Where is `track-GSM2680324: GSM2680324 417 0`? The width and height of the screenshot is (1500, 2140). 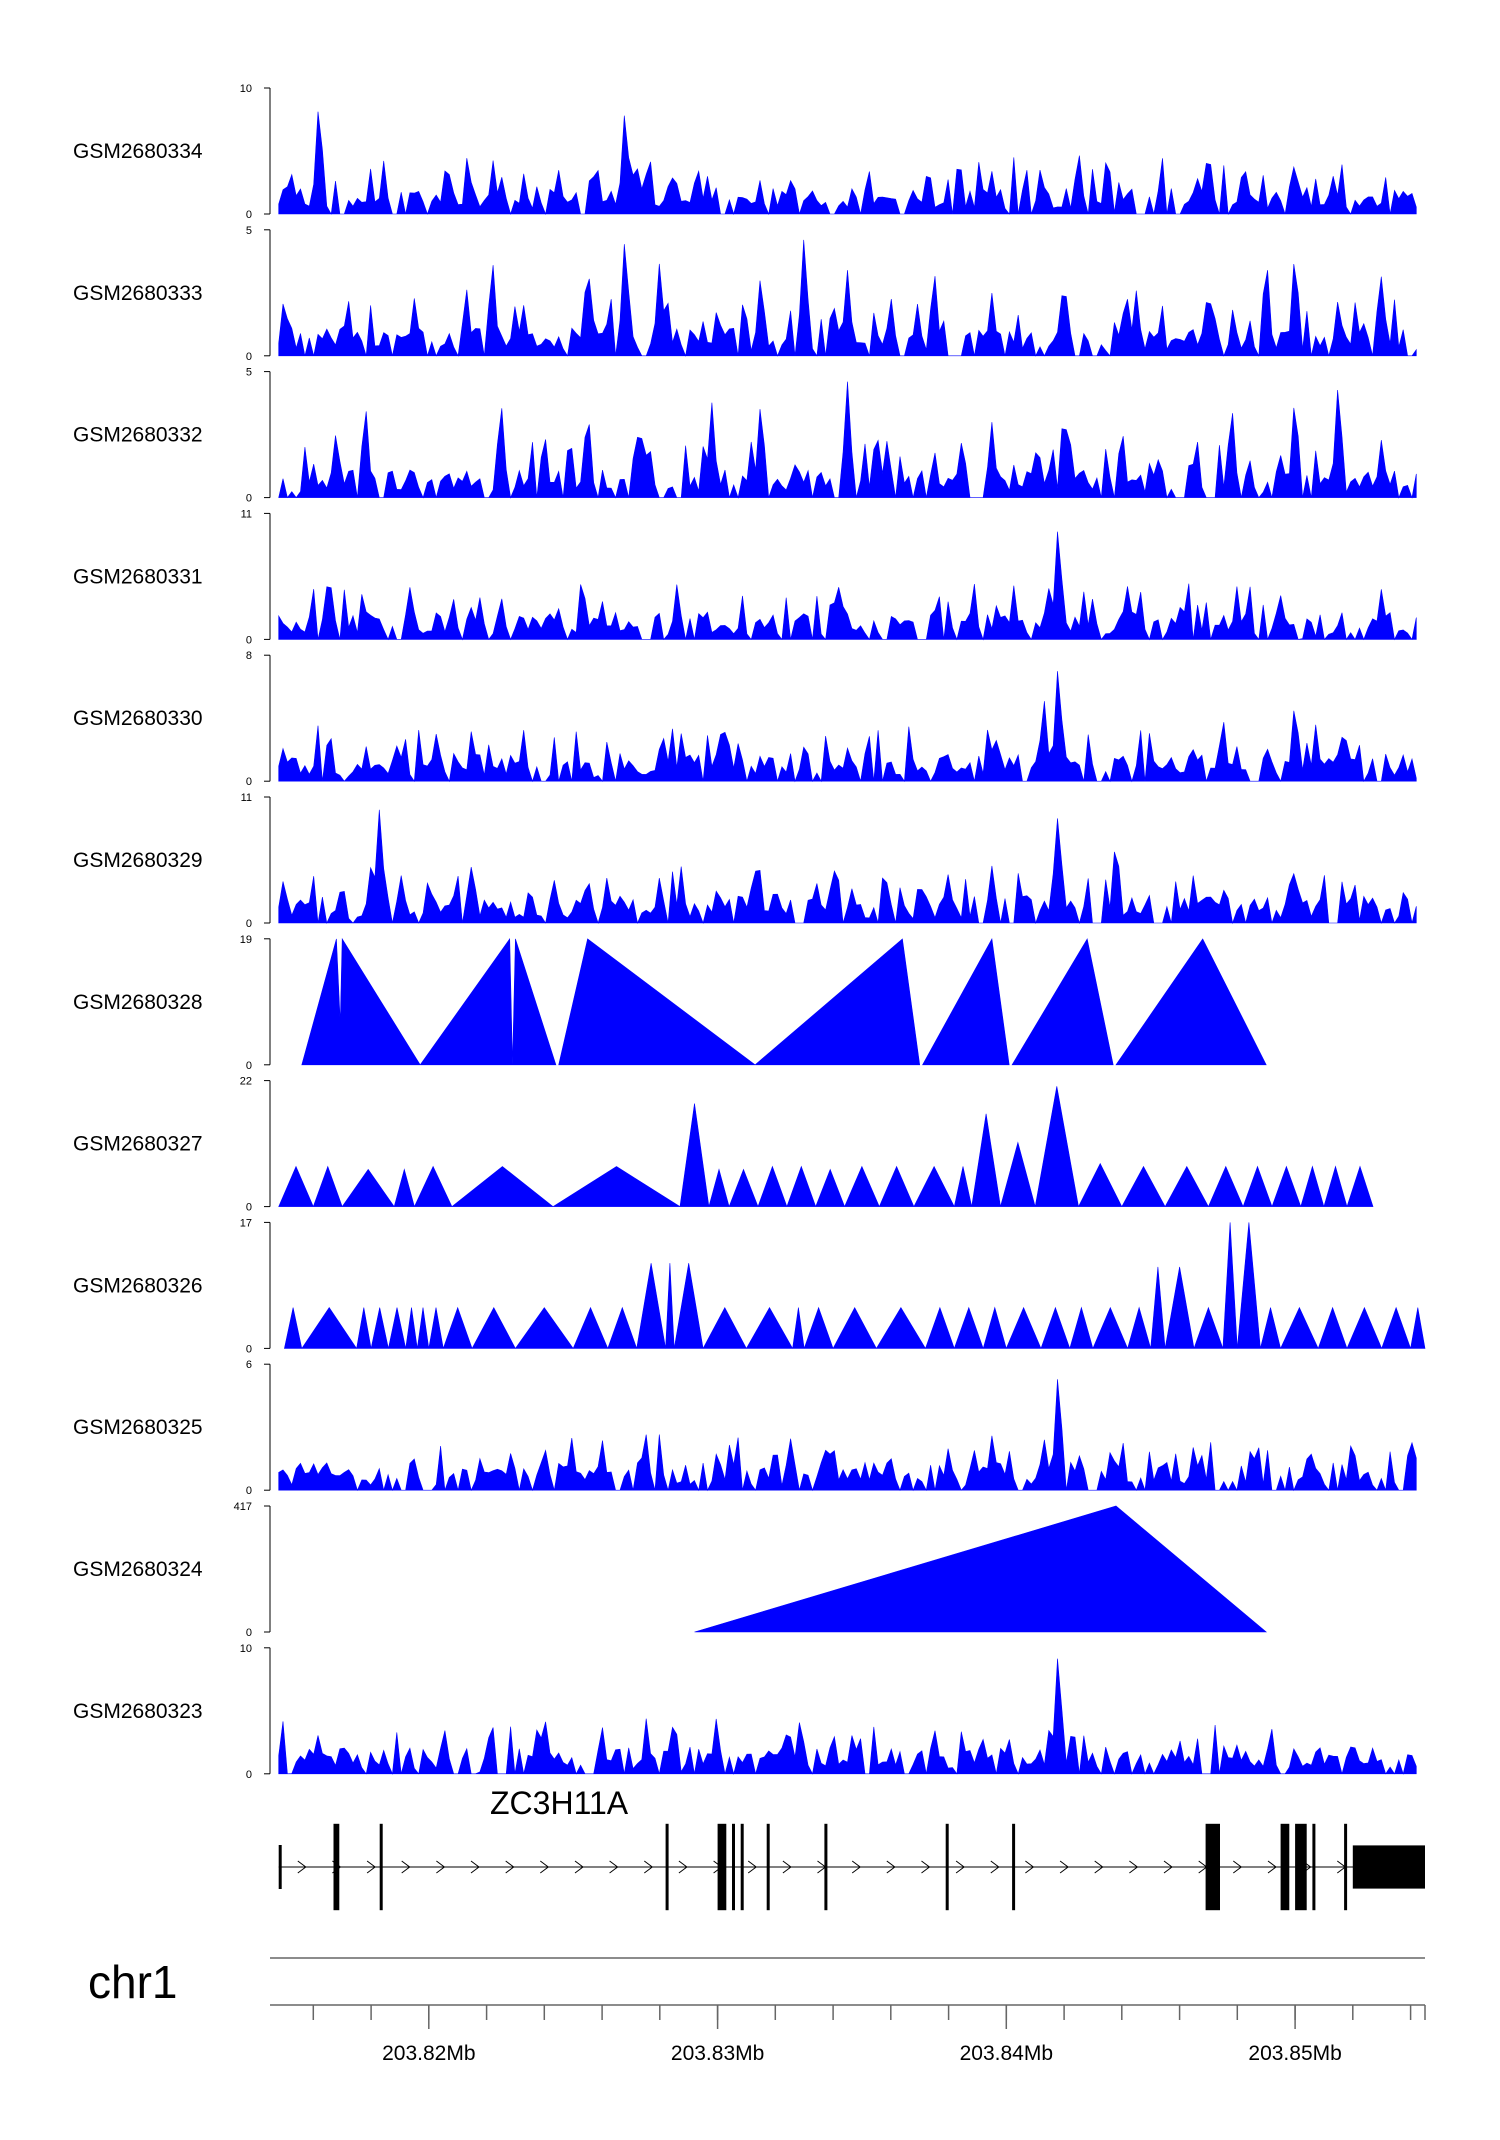 track-GSM2680324: GSM2680324 417 0 is located at coordinates (670, 1570).